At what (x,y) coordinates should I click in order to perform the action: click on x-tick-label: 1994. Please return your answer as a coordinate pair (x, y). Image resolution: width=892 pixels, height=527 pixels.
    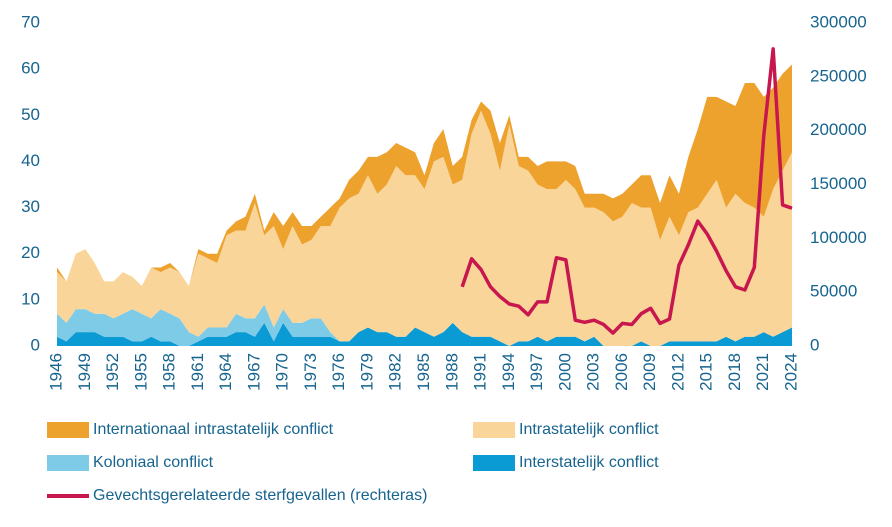
    Looking at the image, I should click on (508, 372).